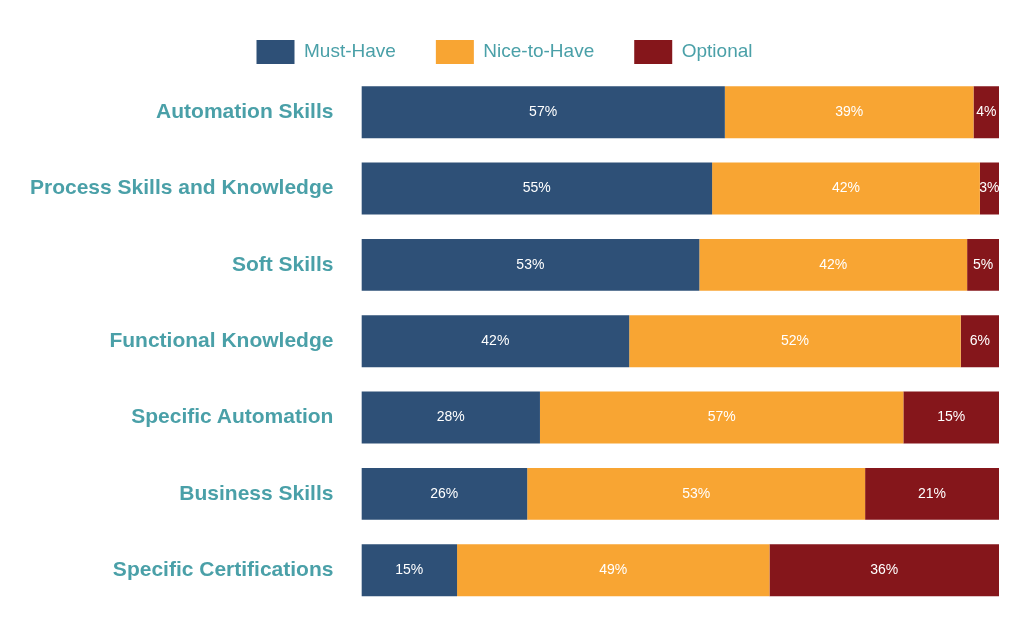 This screenshot has width=1024, height=641. I want to click on data-label: 52%, so click(794, 340).